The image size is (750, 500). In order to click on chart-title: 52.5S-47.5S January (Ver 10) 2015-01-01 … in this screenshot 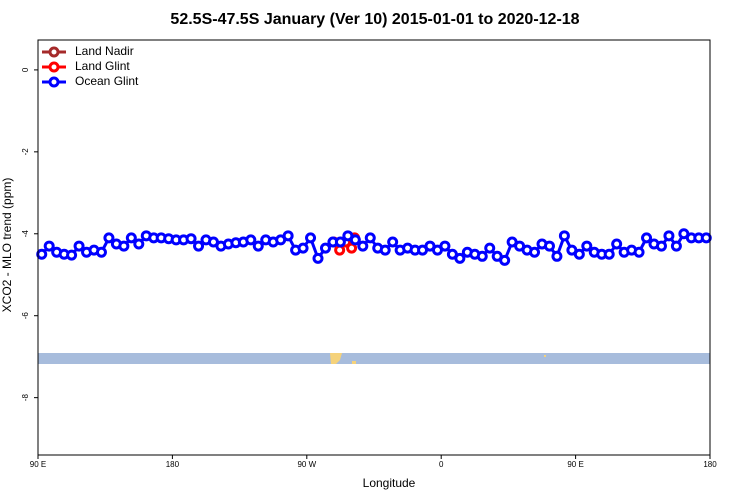, I will do `click(374, 19)`.